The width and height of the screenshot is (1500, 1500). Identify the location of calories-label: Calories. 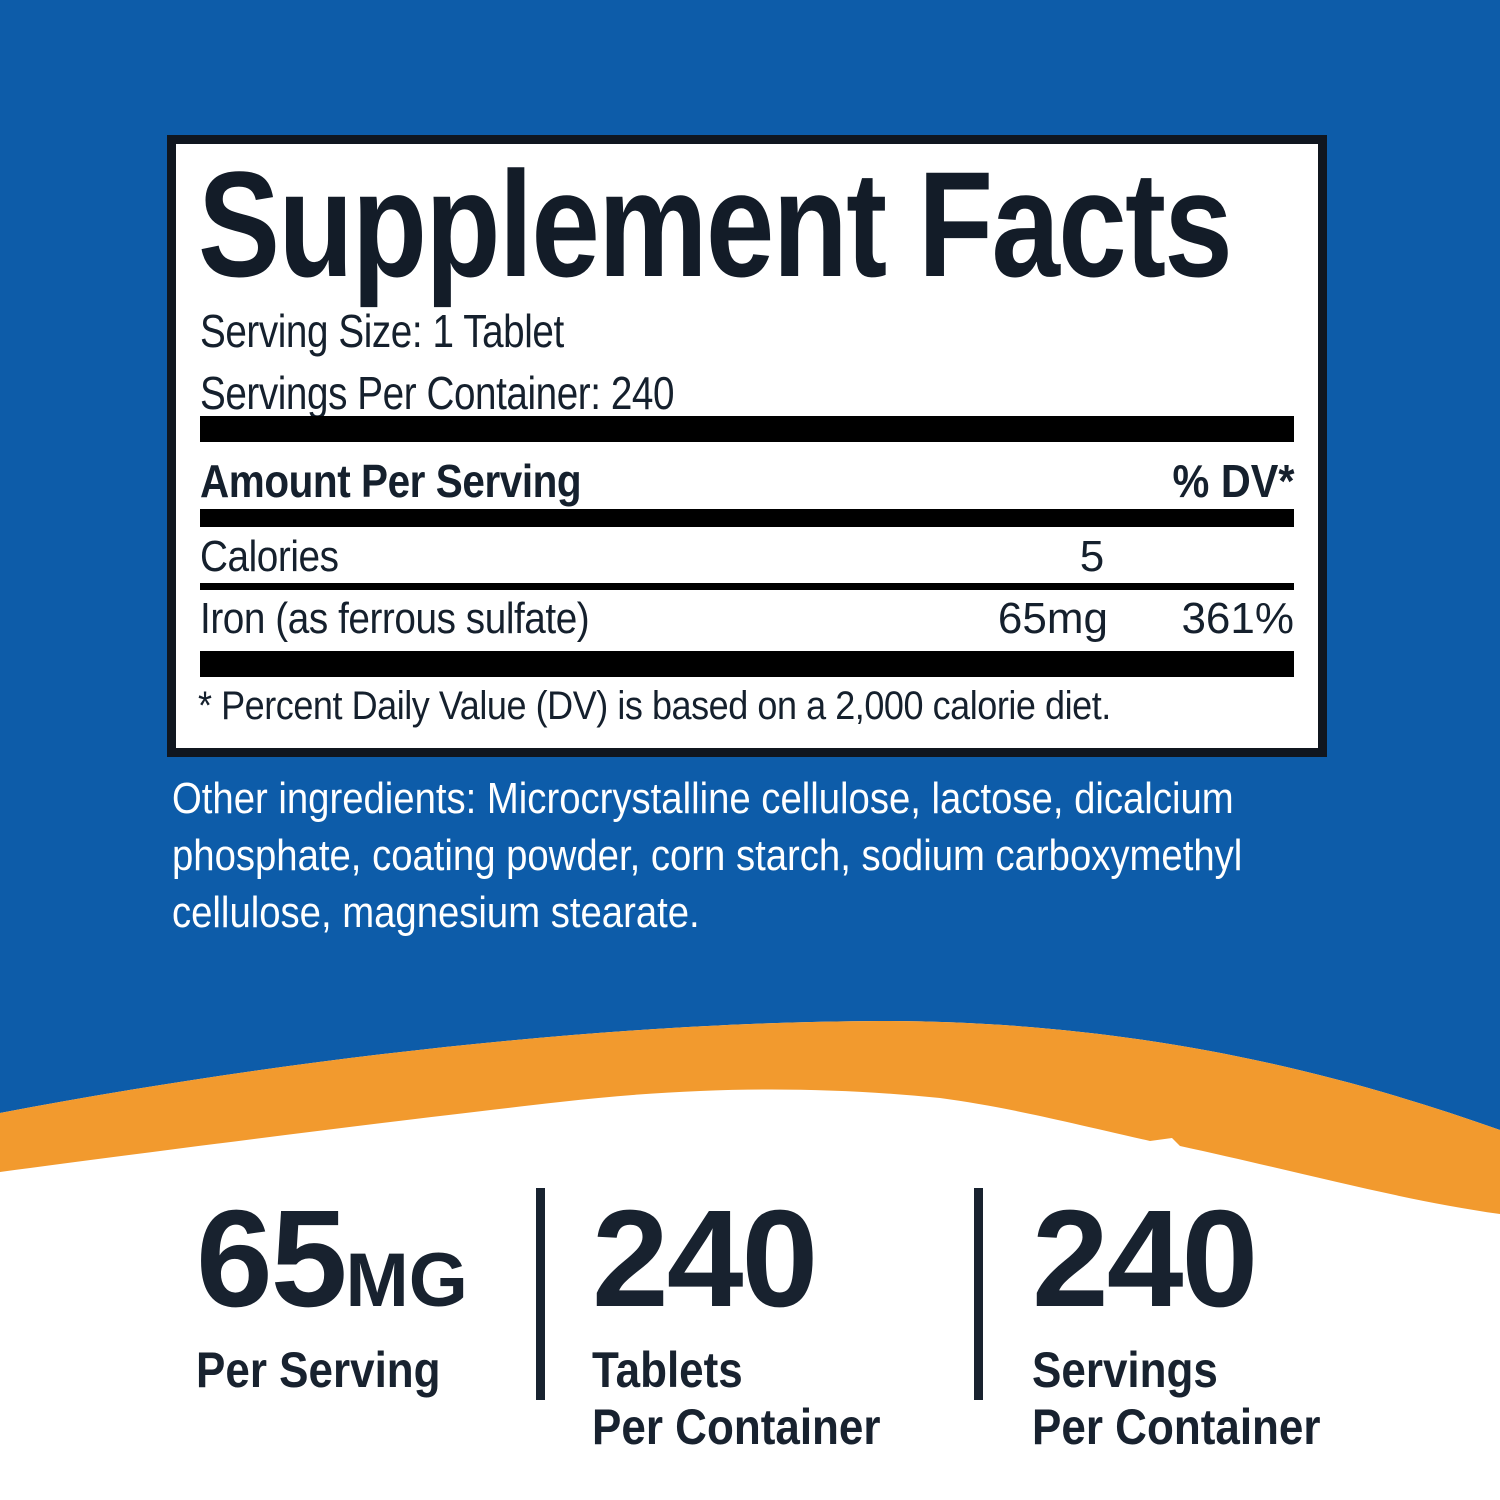
(269, 556).